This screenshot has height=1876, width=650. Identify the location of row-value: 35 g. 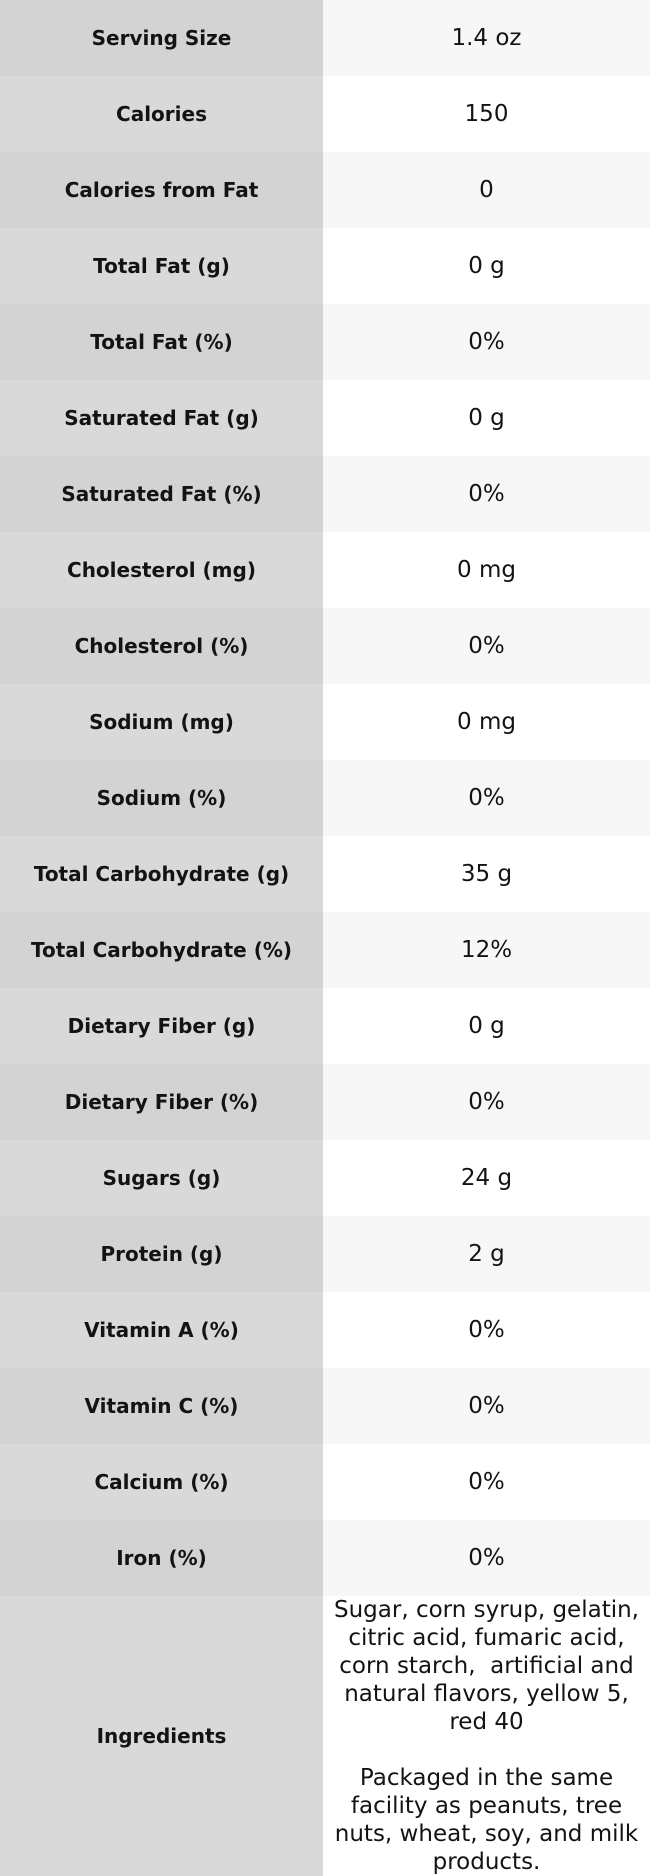
(486, 874).